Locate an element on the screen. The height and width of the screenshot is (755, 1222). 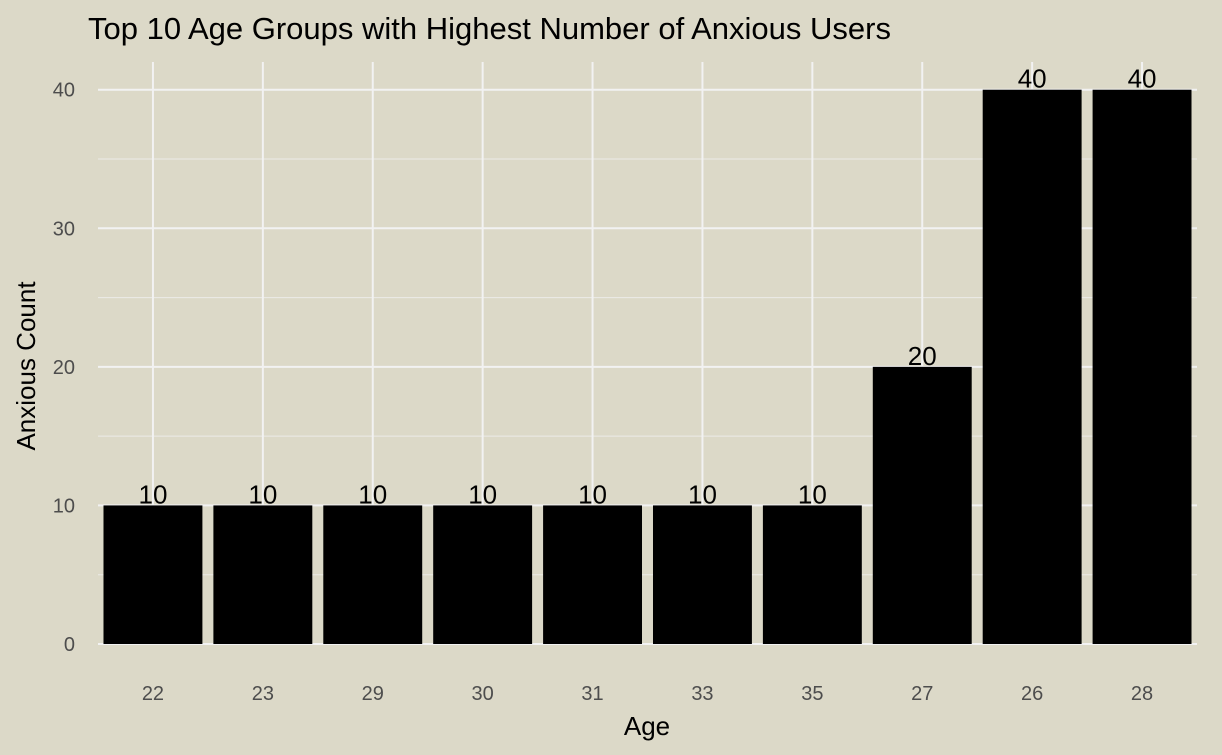
x-tick-label: 23 is located at coordinates (263, 694).